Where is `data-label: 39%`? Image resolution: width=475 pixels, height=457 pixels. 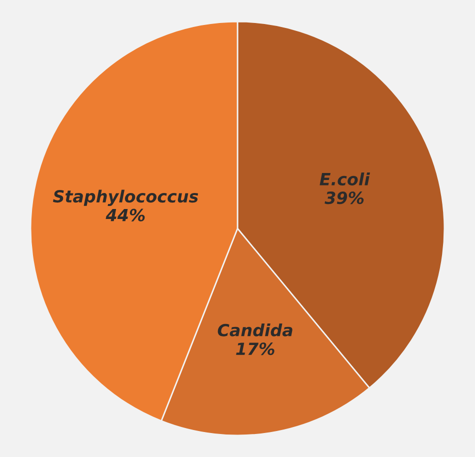 data-label: 39% is located at coordinates (344, 198).